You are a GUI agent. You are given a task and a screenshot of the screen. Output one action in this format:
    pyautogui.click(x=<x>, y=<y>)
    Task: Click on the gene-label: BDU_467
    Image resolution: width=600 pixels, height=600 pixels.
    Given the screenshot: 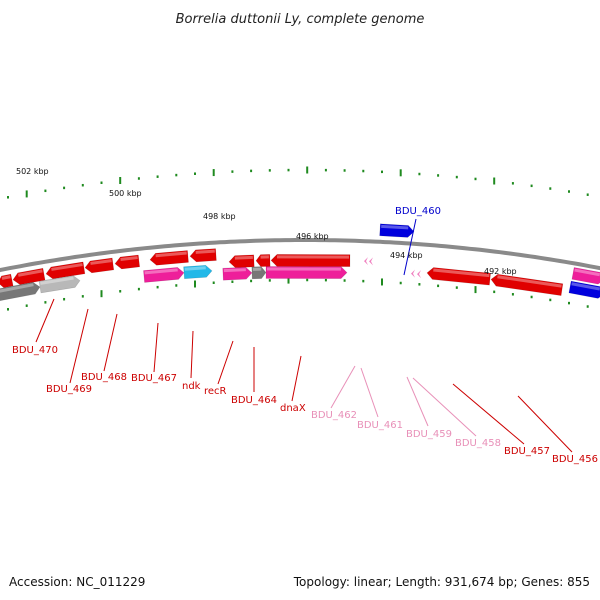 What is the action you would take?
    pyautogui.click(x=154, y=378)
    